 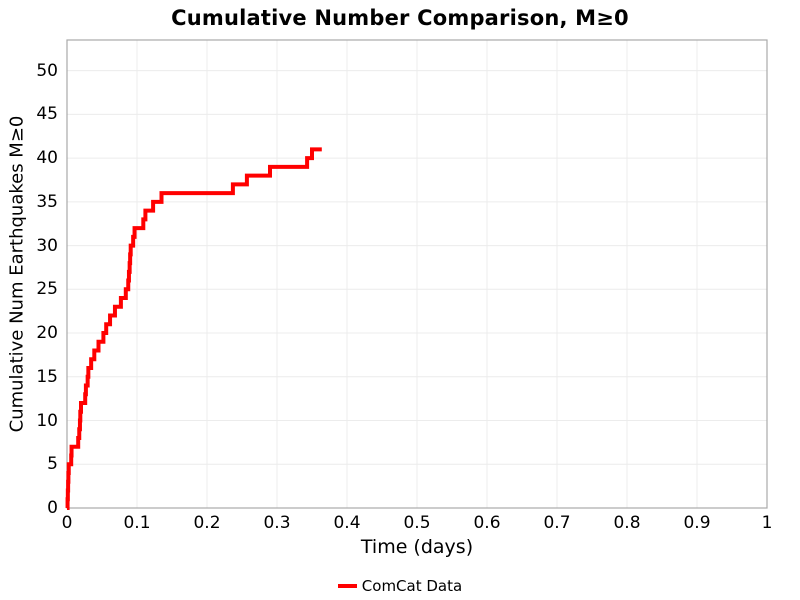 I want to click on x-tick-label: 0, so click(x=67, y=523).